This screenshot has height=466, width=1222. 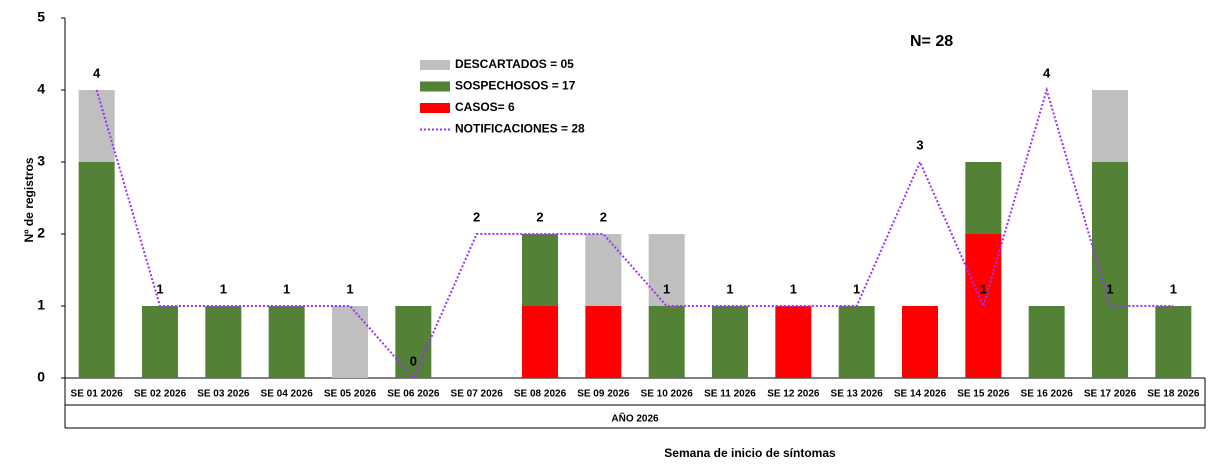 I want to click on x-tick-label: SE 07 2026, so click(x=477, y=394).